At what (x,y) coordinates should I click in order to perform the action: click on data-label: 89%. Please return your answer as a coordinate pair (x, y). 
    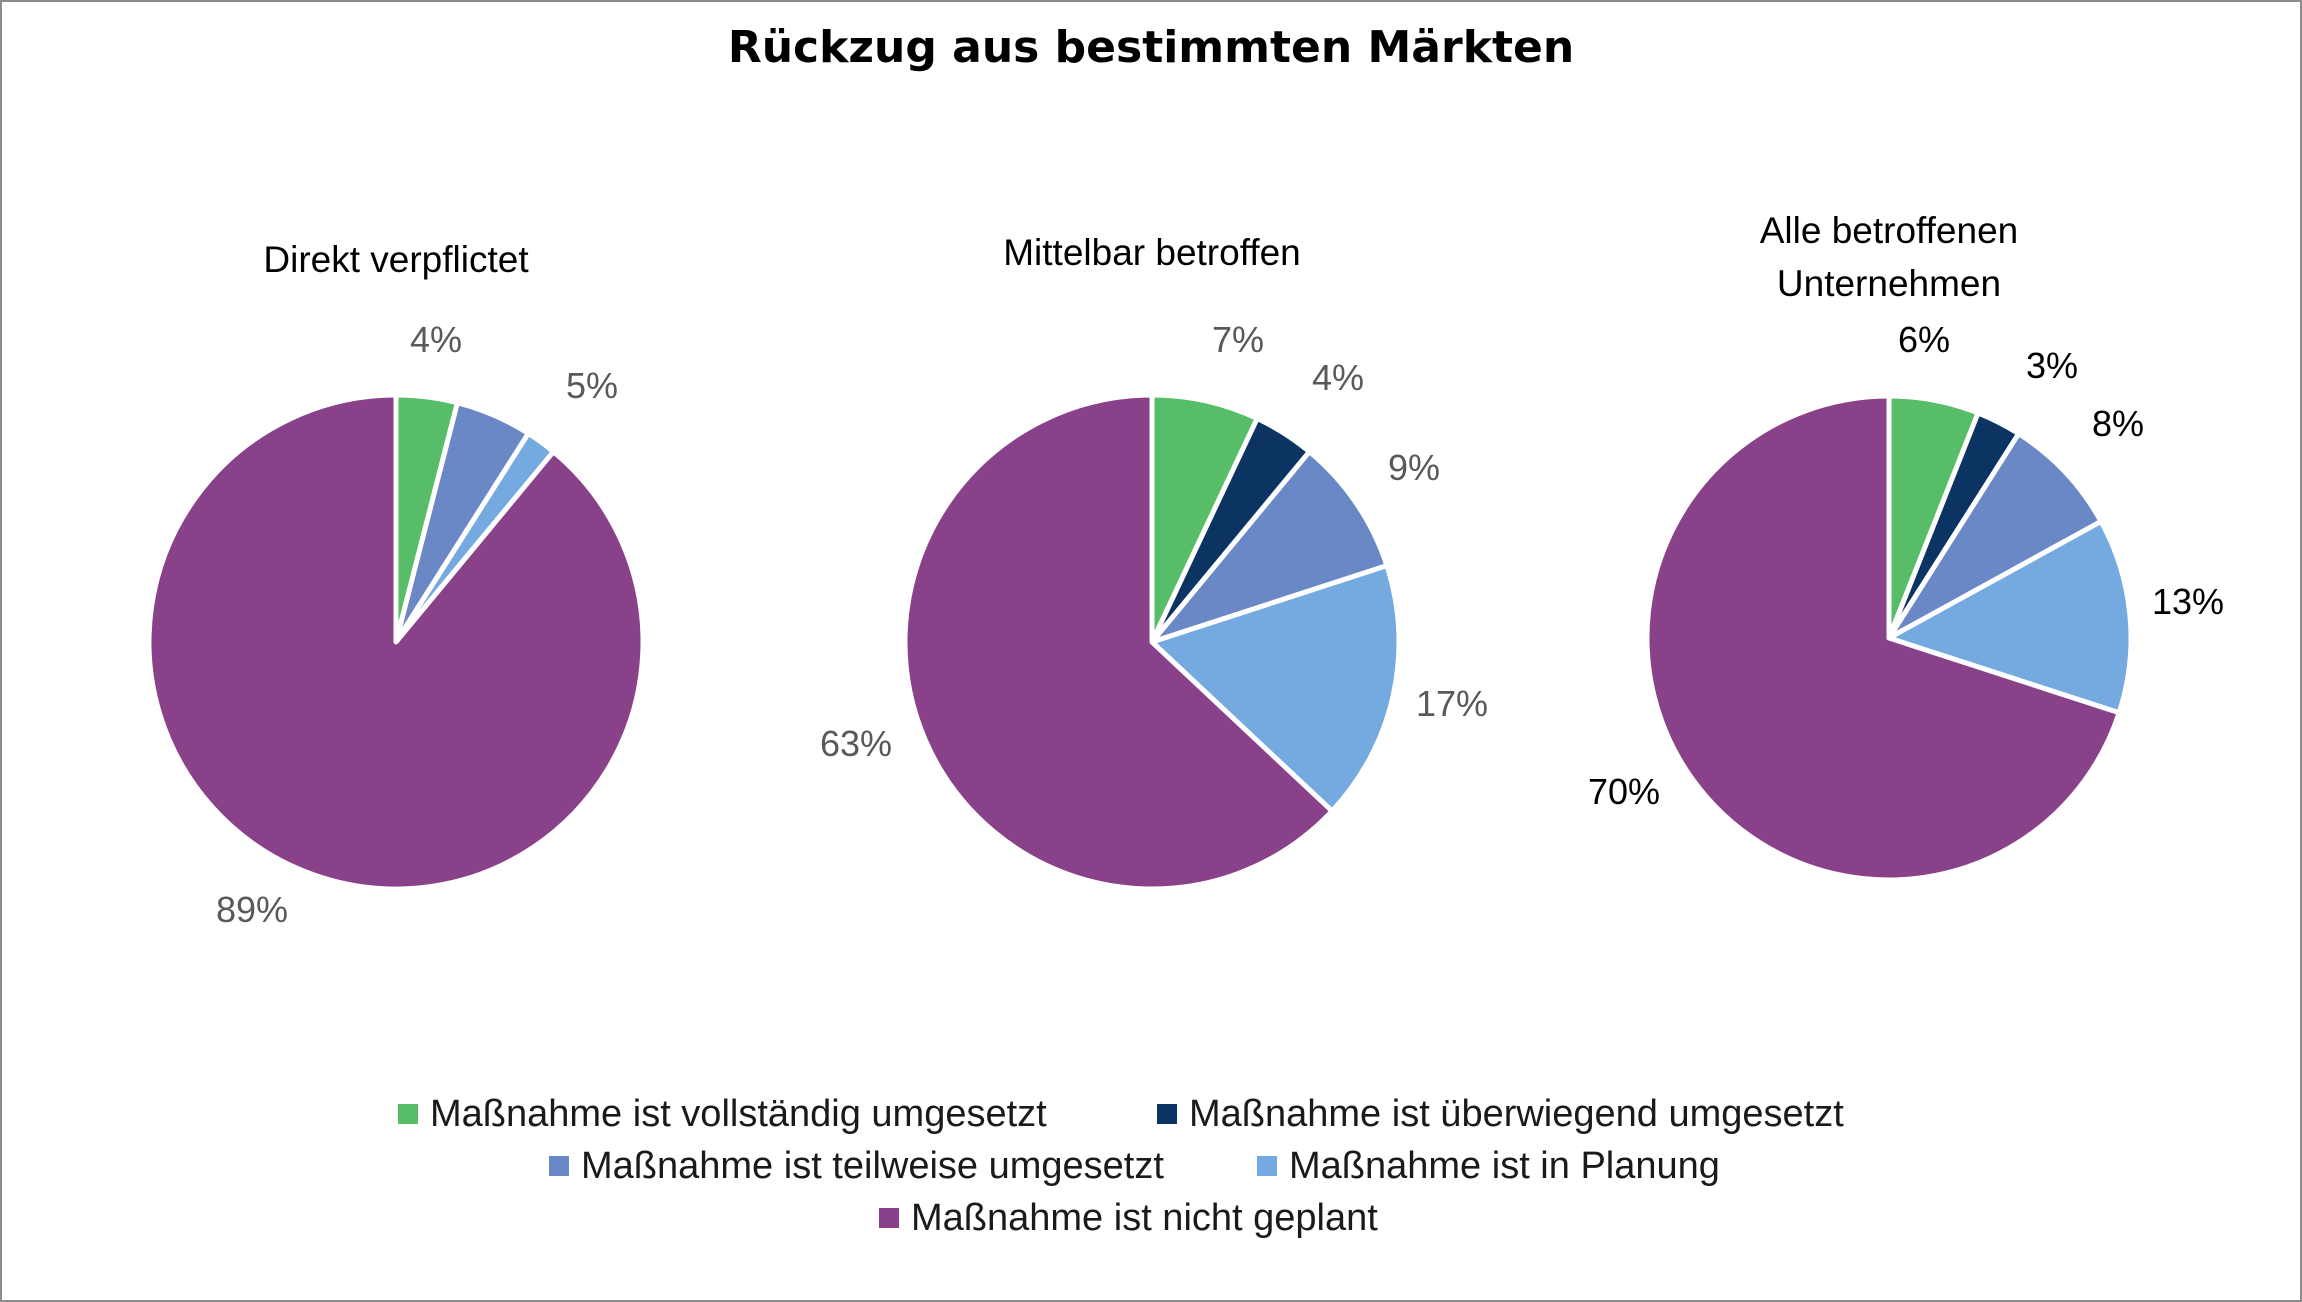
    Looking at the image, I should click on (252, 909).